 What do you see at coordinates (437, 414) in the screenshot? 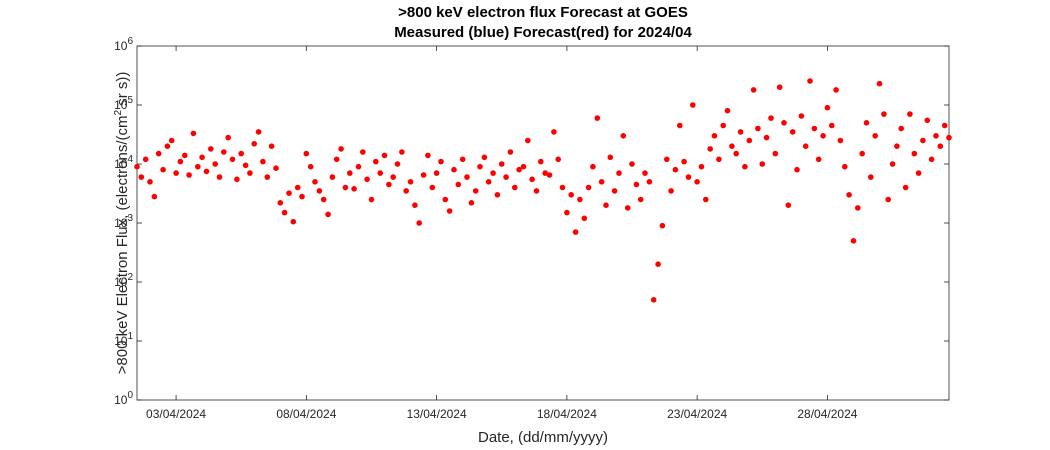
I see `x-tick-label: 13/04/2024` at bounding box center [437, 414].